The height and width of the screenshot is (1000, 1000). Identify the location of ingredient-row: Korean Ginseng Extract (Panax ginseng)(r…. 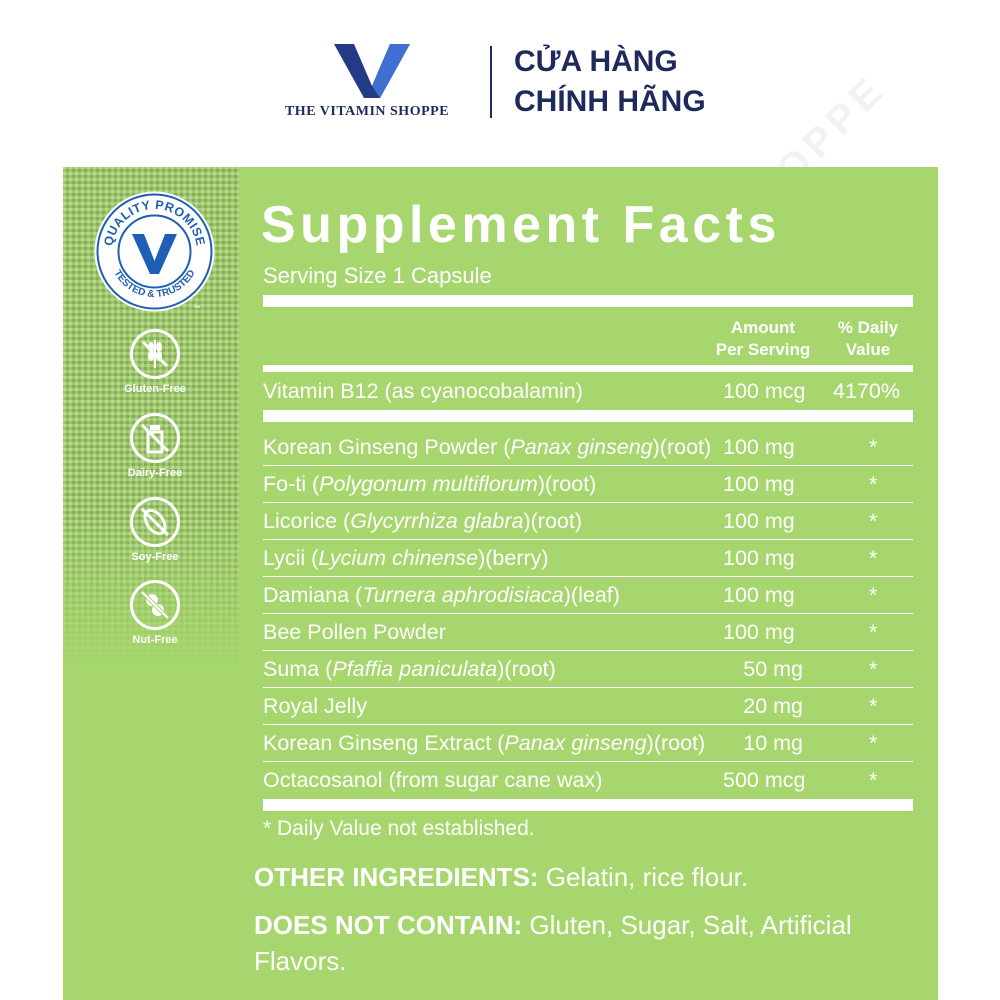
(588, 743).